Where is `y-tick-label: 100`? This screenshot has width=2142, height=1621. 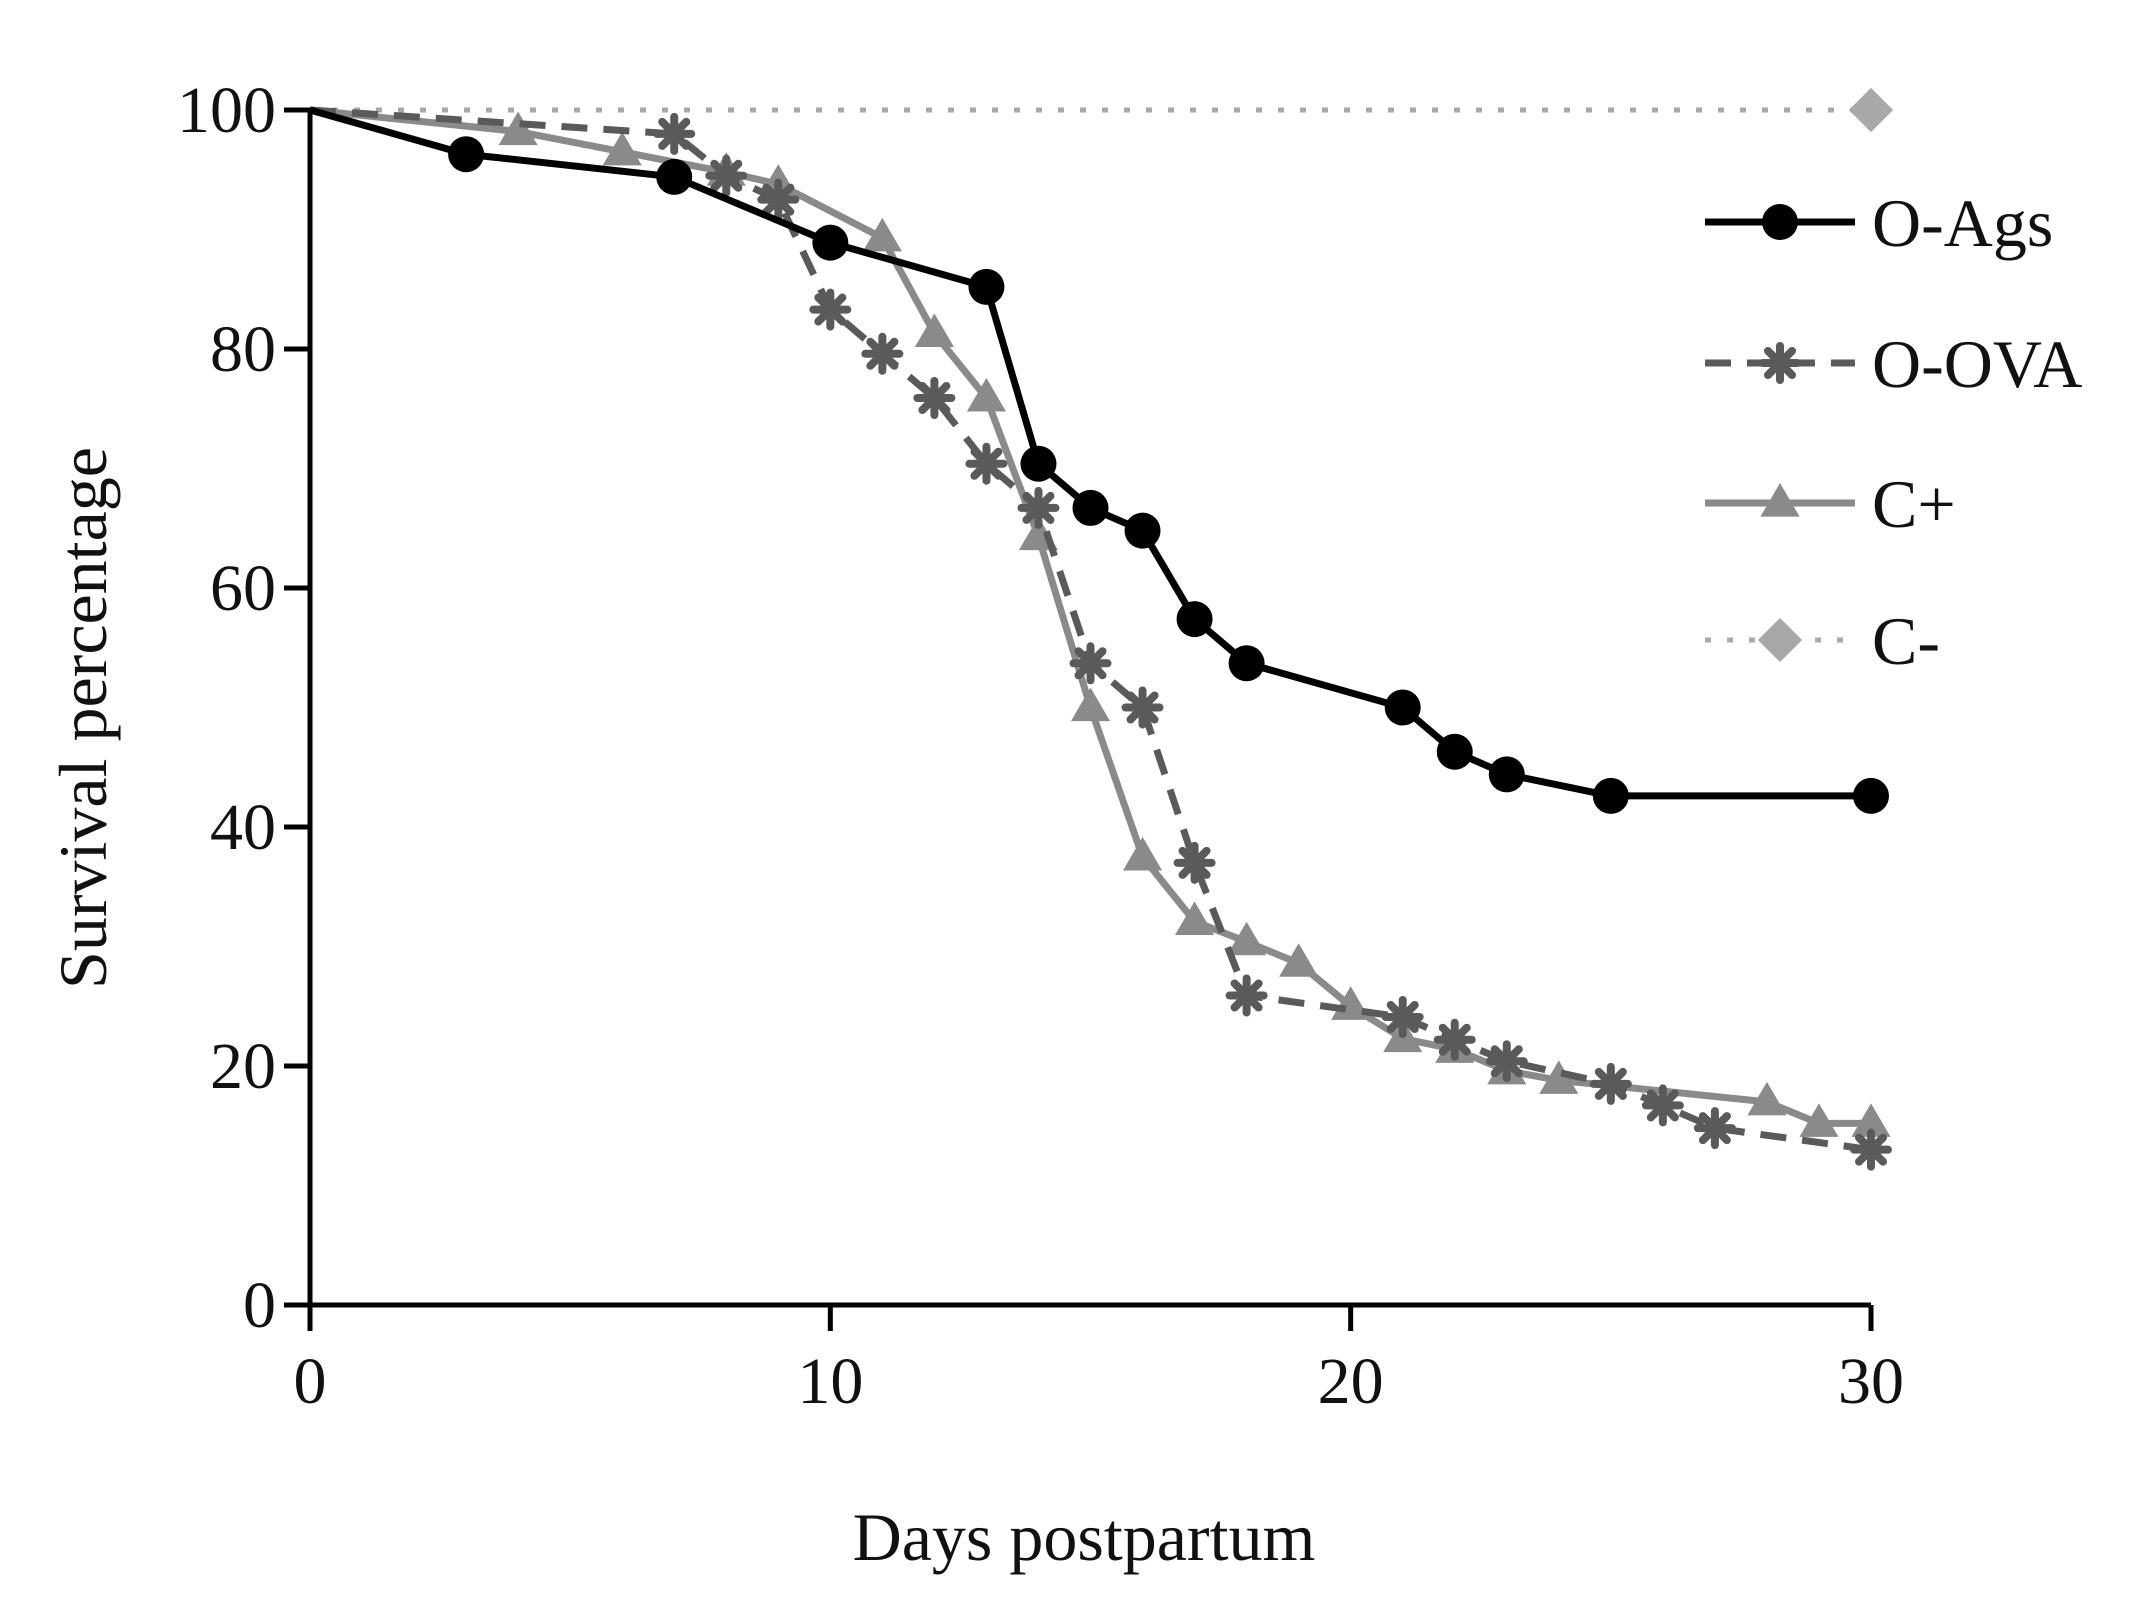 y-tick-label: 100 is located at coordinates (226, 110).